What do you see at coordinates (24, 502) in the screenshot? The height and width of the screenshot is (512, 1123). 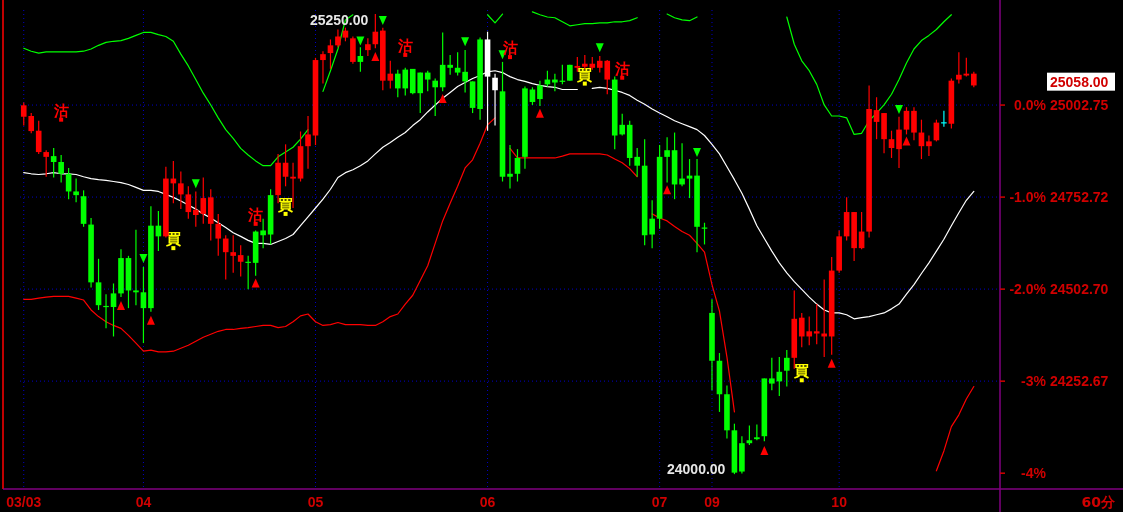 I see `x-tick-label: 03/03` at bounding box center [24, 502].